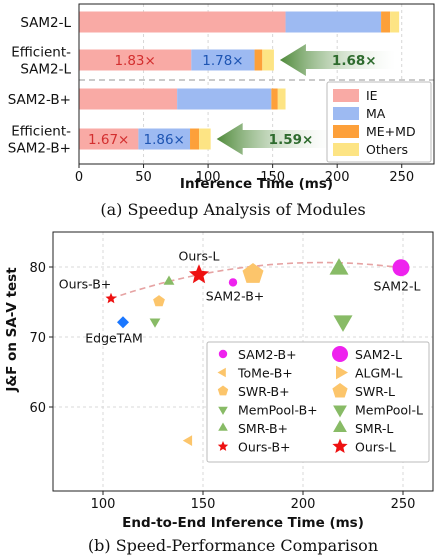  Describe the element at coordinates (401, 268) in the screenshot. I see `point-sam2-l` at that location.